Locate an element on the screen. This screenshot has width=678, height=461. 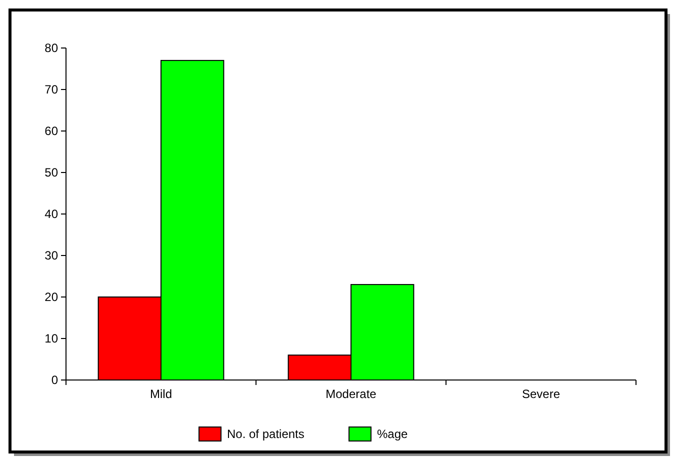
y-tick-label: 0 is located at coordinates (54, 380).